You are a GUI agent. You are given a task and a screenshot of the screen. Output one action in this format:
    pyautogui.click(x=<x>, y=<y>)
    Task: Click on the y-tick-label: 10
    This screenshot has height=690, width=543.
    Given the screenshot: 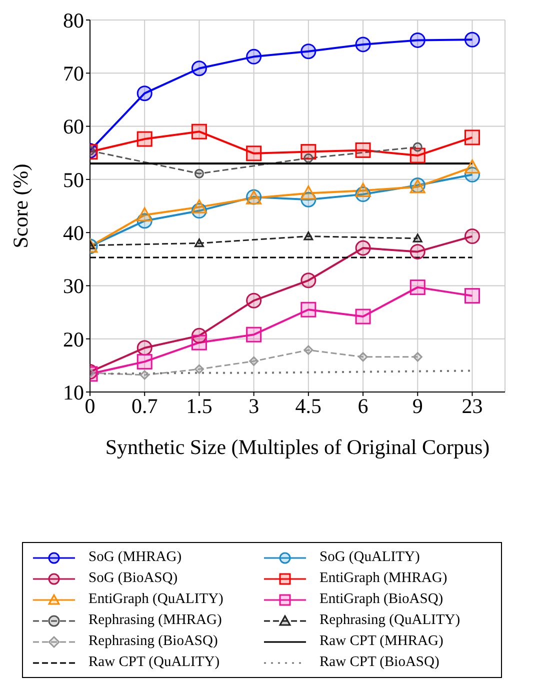 What is the action you would take?
    pyautogui.click(x=73, y=392)
    